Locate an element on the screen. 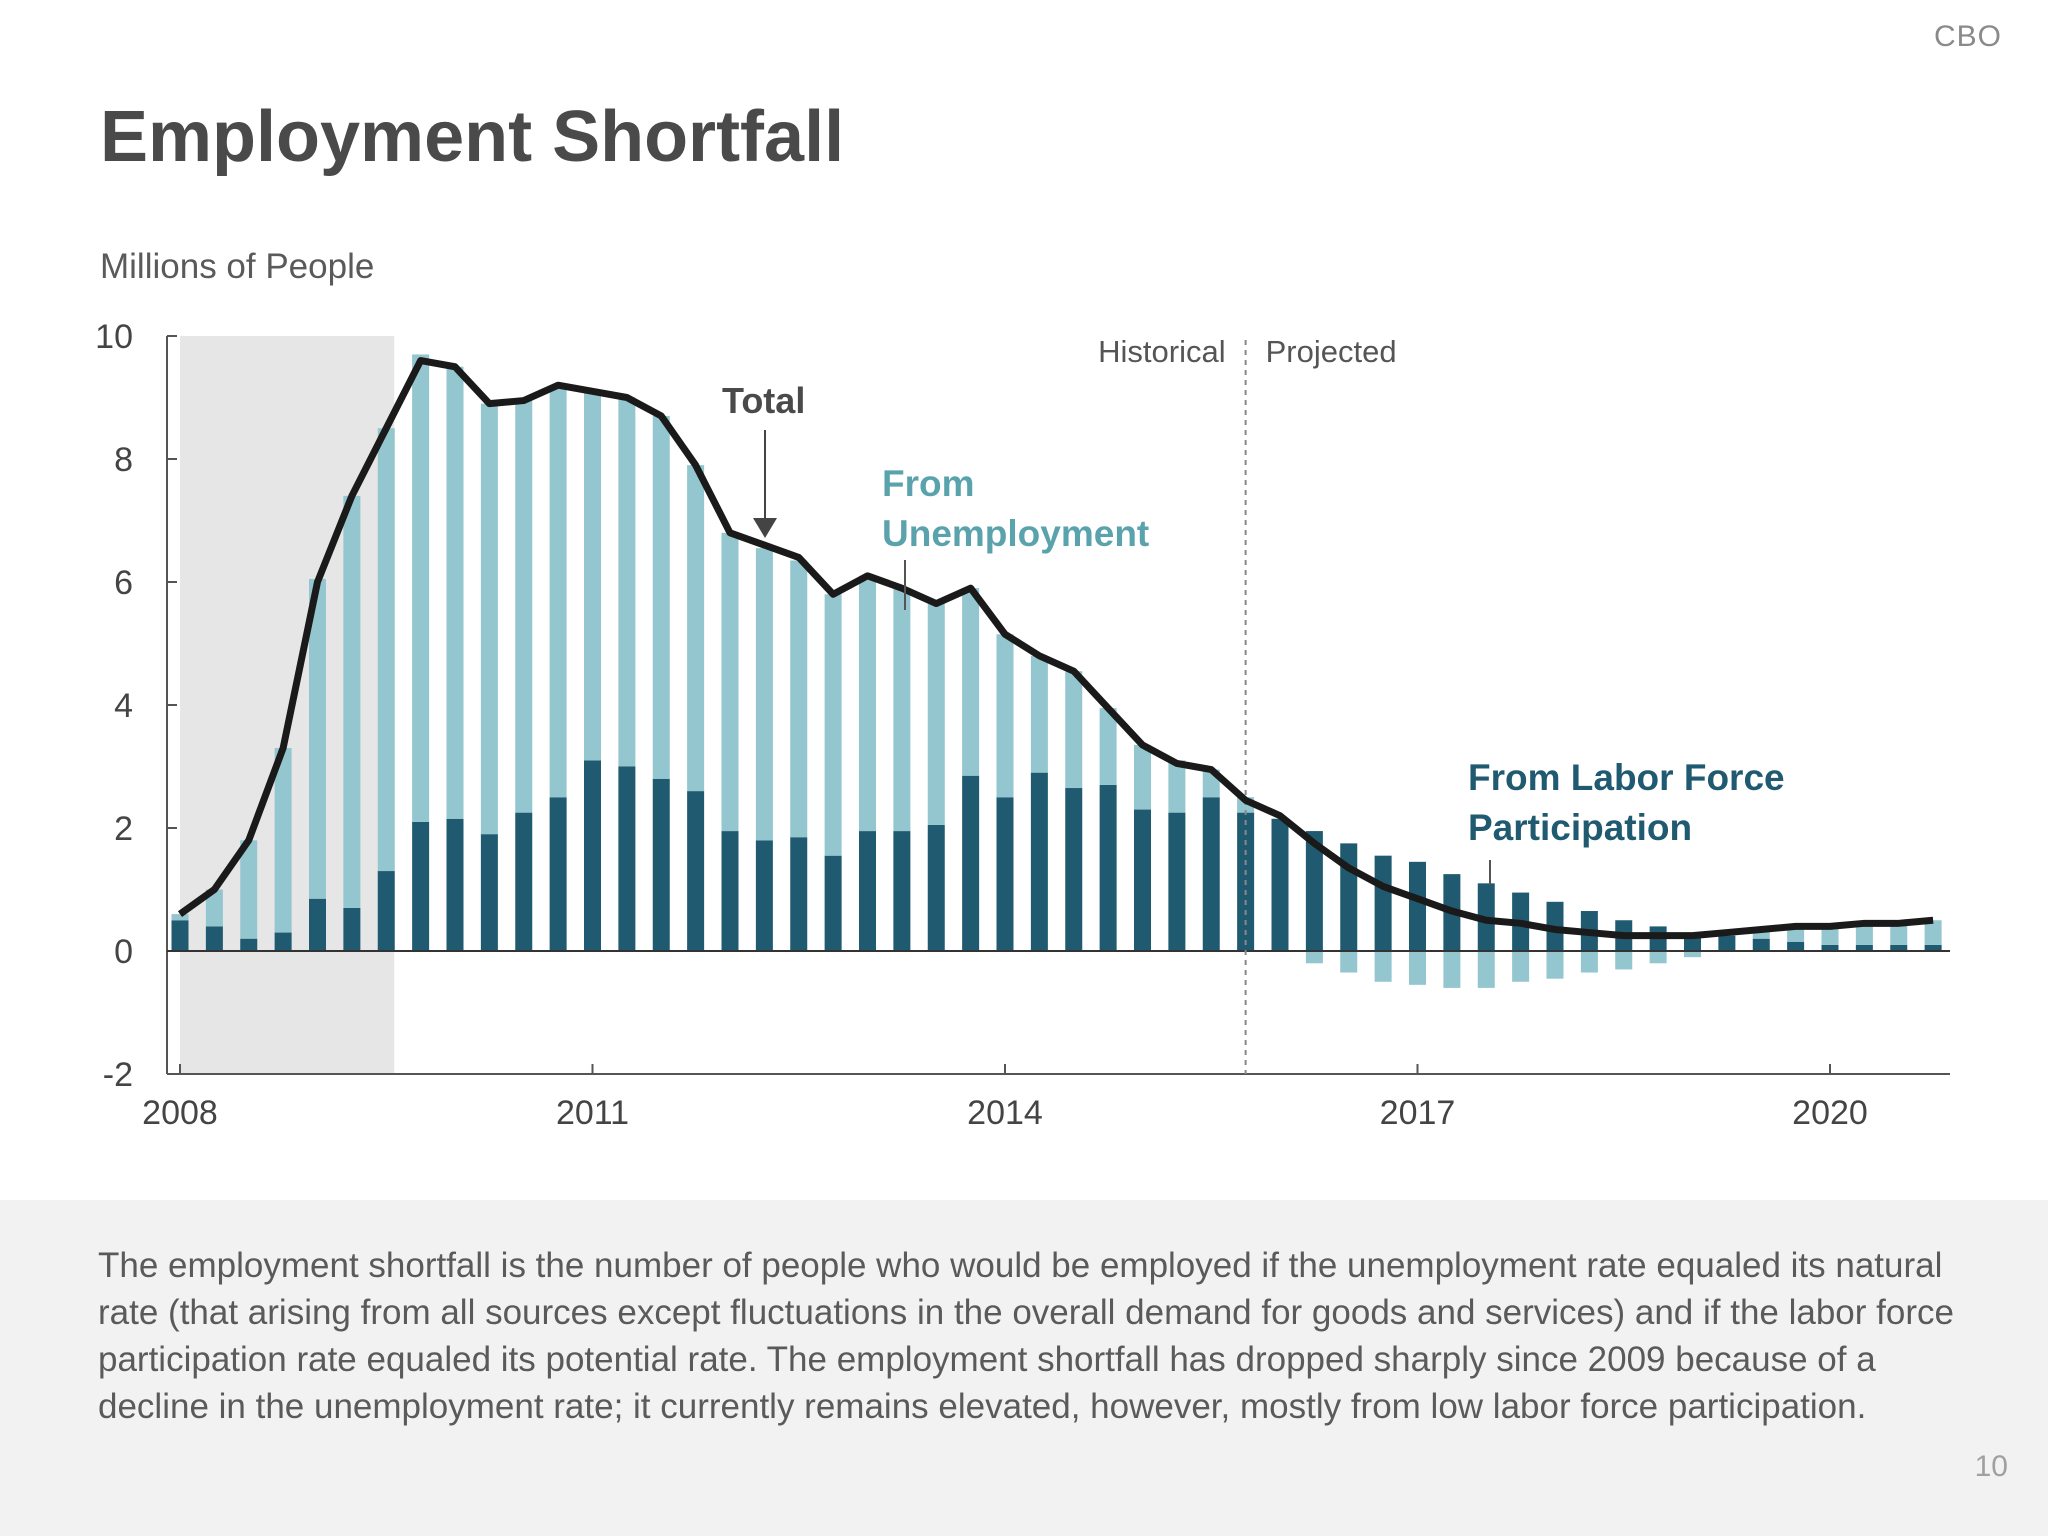  recession-shading is located at coordinates (287, 705).